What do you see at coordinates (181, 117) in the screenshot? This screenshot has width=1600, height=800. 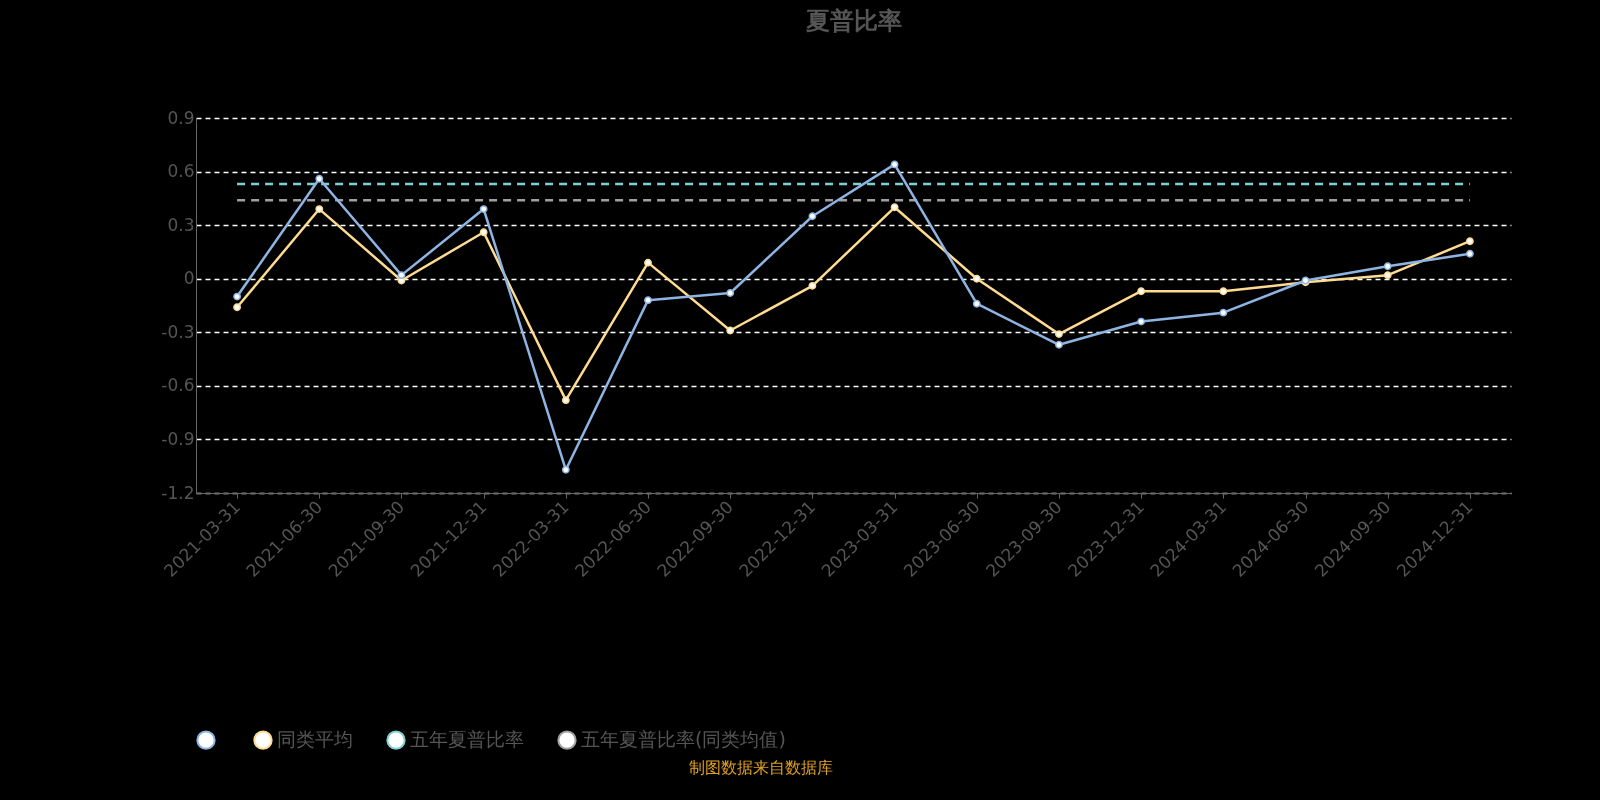 I see `y-tick-label: 0.9` at bounding box center [181, 117].